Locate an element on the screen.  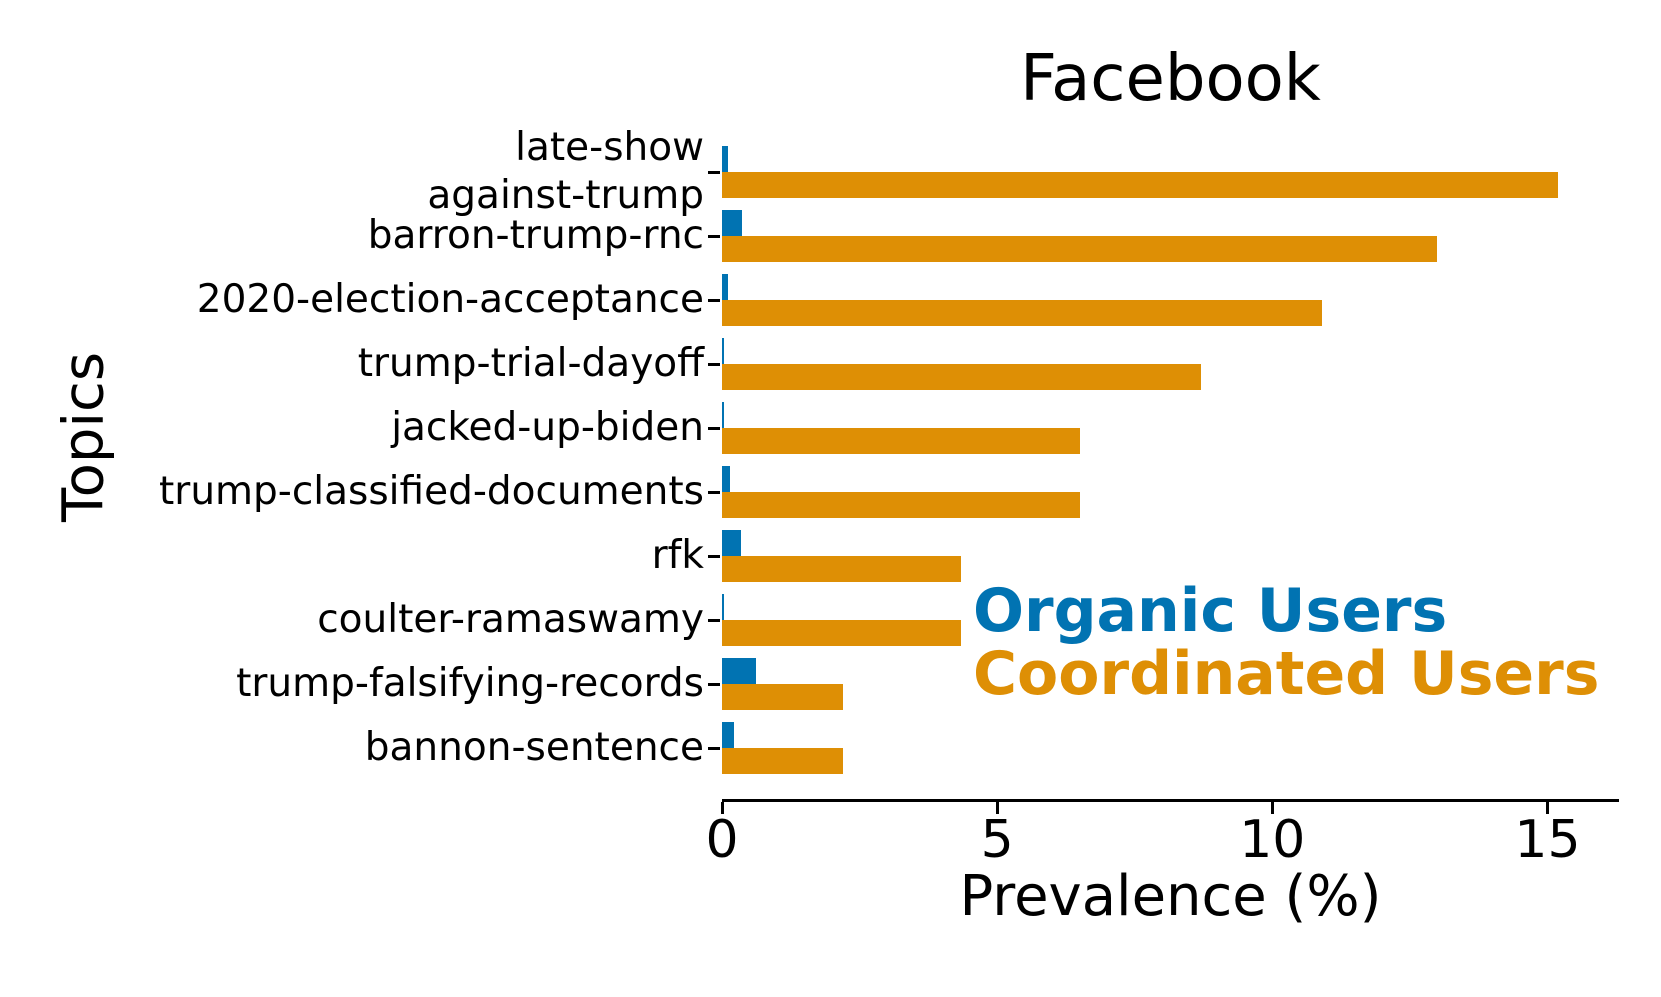
y-tick-label: rfk is located at coordinates (677, 555).